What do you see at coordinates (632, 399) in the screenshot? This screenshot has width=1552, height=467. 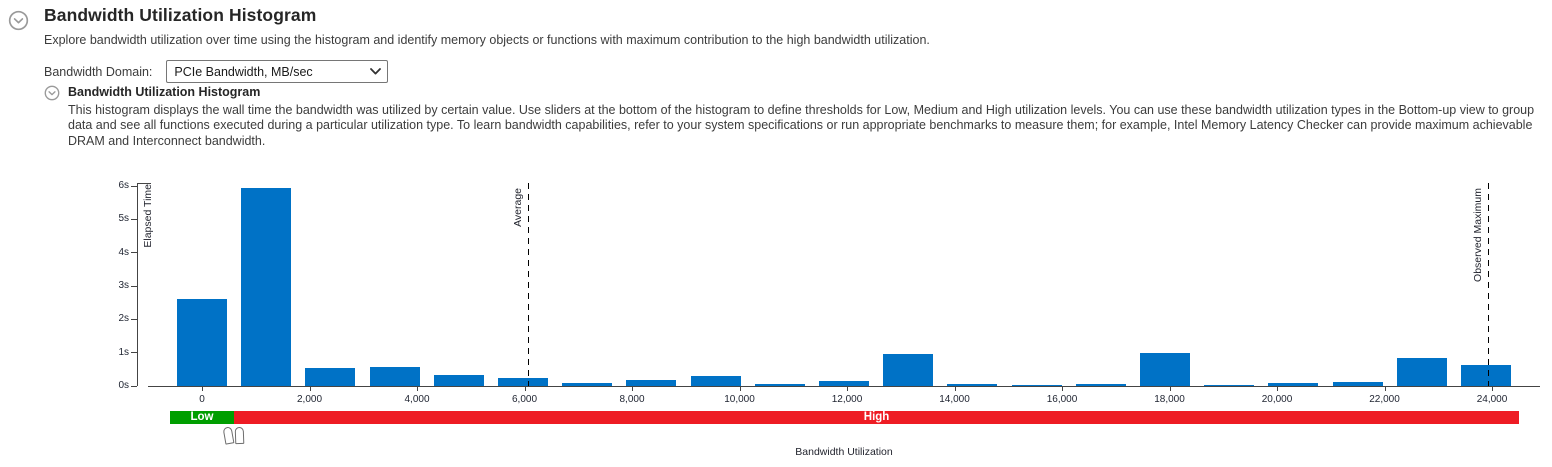 I see `x-tick-label: 8,000` at bounding box center [632, 399].